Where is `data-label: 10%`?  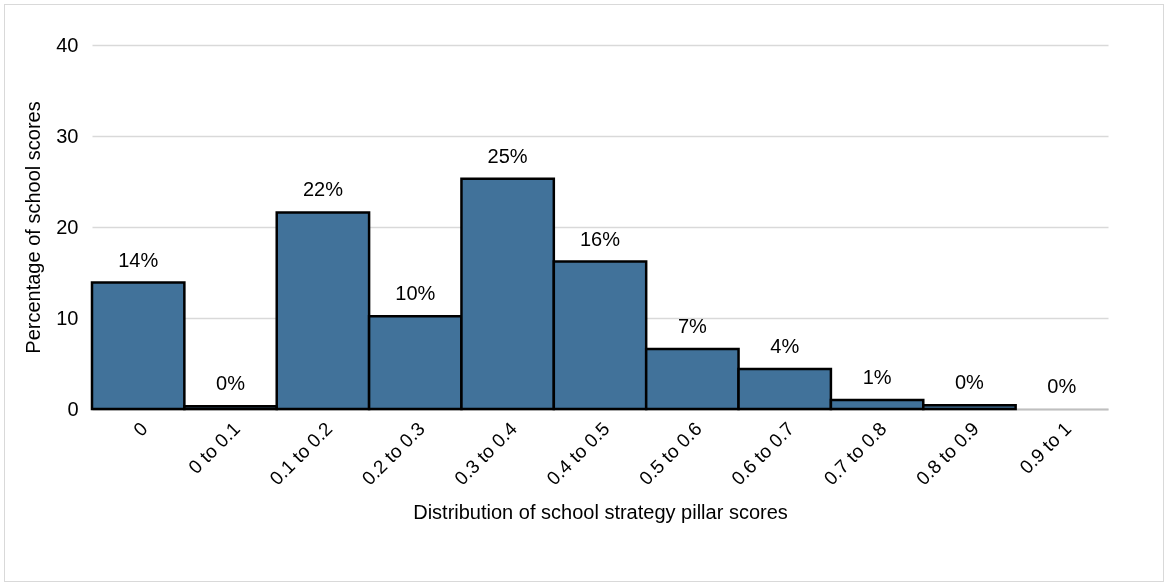 data-label: 10% is located at coordinates (415, 293).